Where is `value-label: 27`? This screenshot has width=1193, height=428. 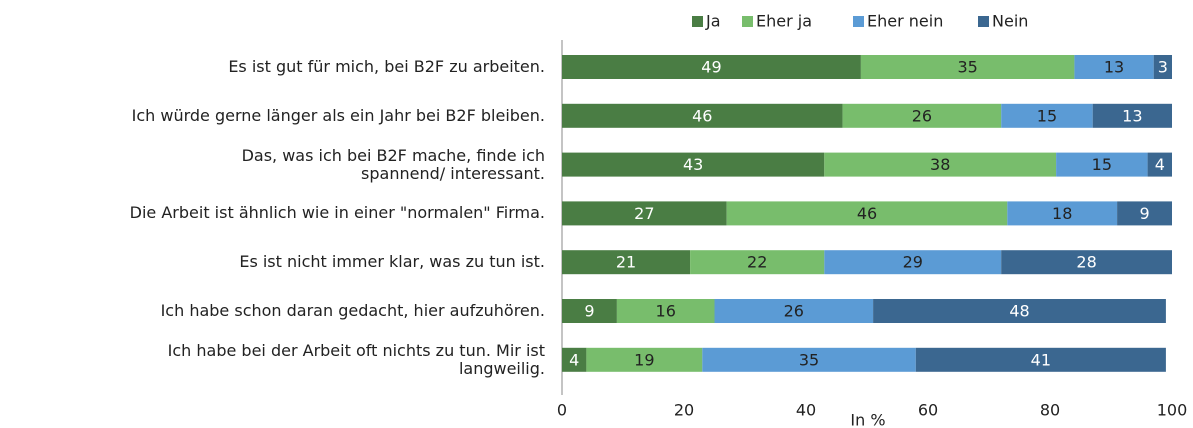
value-label: 27 is located at coordinates (644, 213).